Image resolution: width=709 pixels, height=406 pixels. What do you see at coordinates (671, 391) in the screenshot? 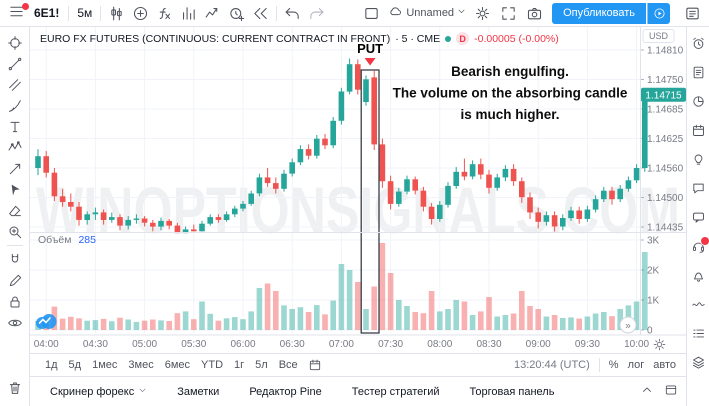
I see `panel-window-icon` at bounding box center [671, 391].